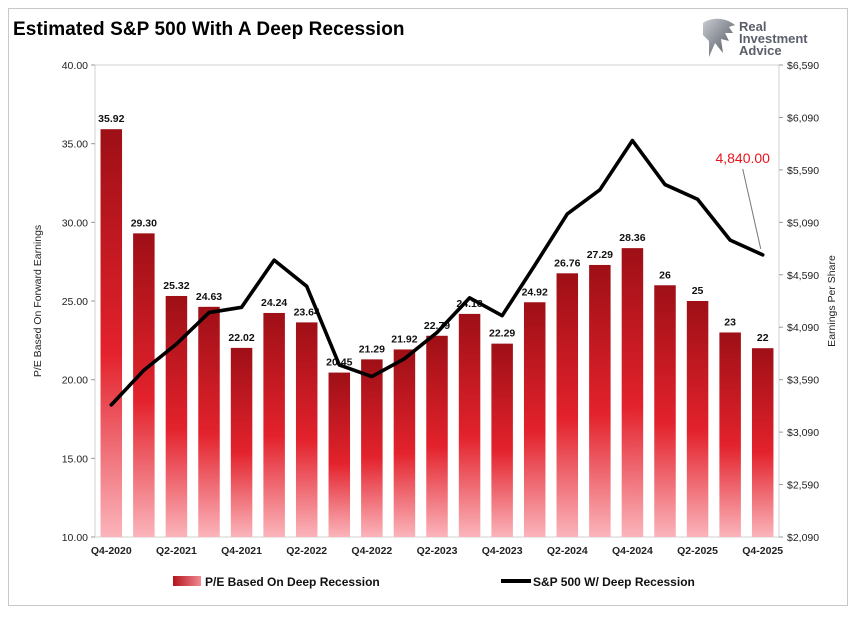  Describe the element at coordinates (832, 301) in the screenshot. I see `right-axis-title: Earnings Per Share` at that location.